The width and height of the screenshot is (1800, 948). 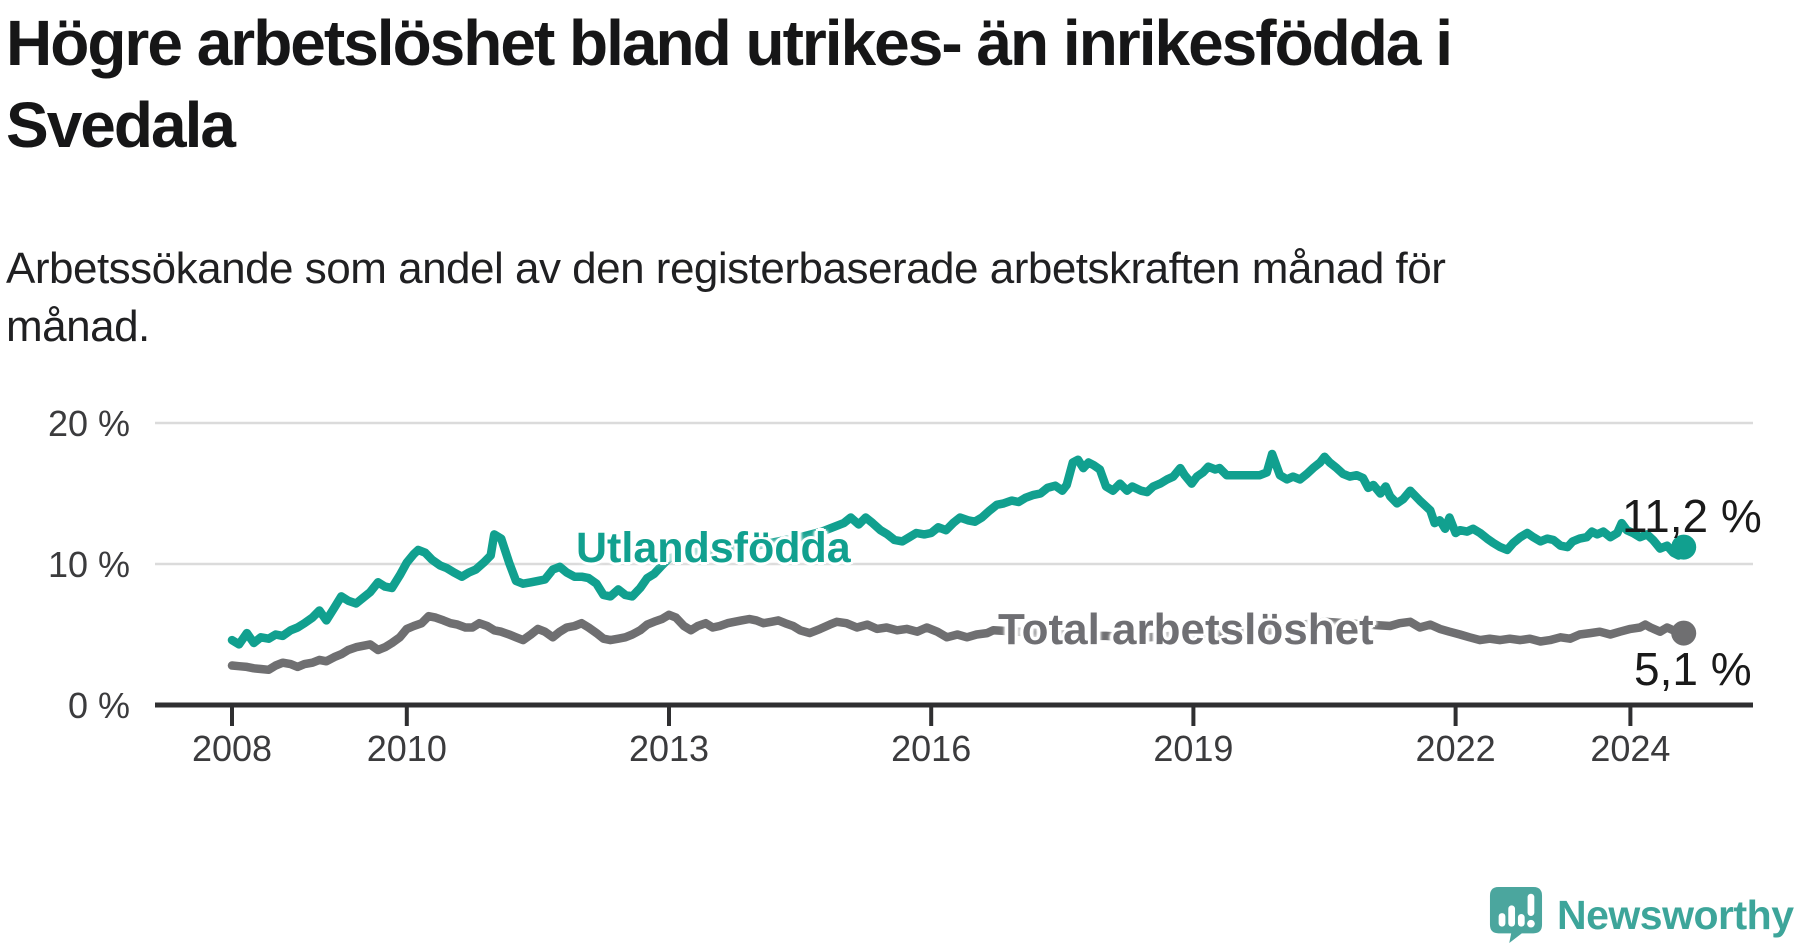 I want to click on series-end-dot-utlandsfodda, so click(x=1684, y=547).